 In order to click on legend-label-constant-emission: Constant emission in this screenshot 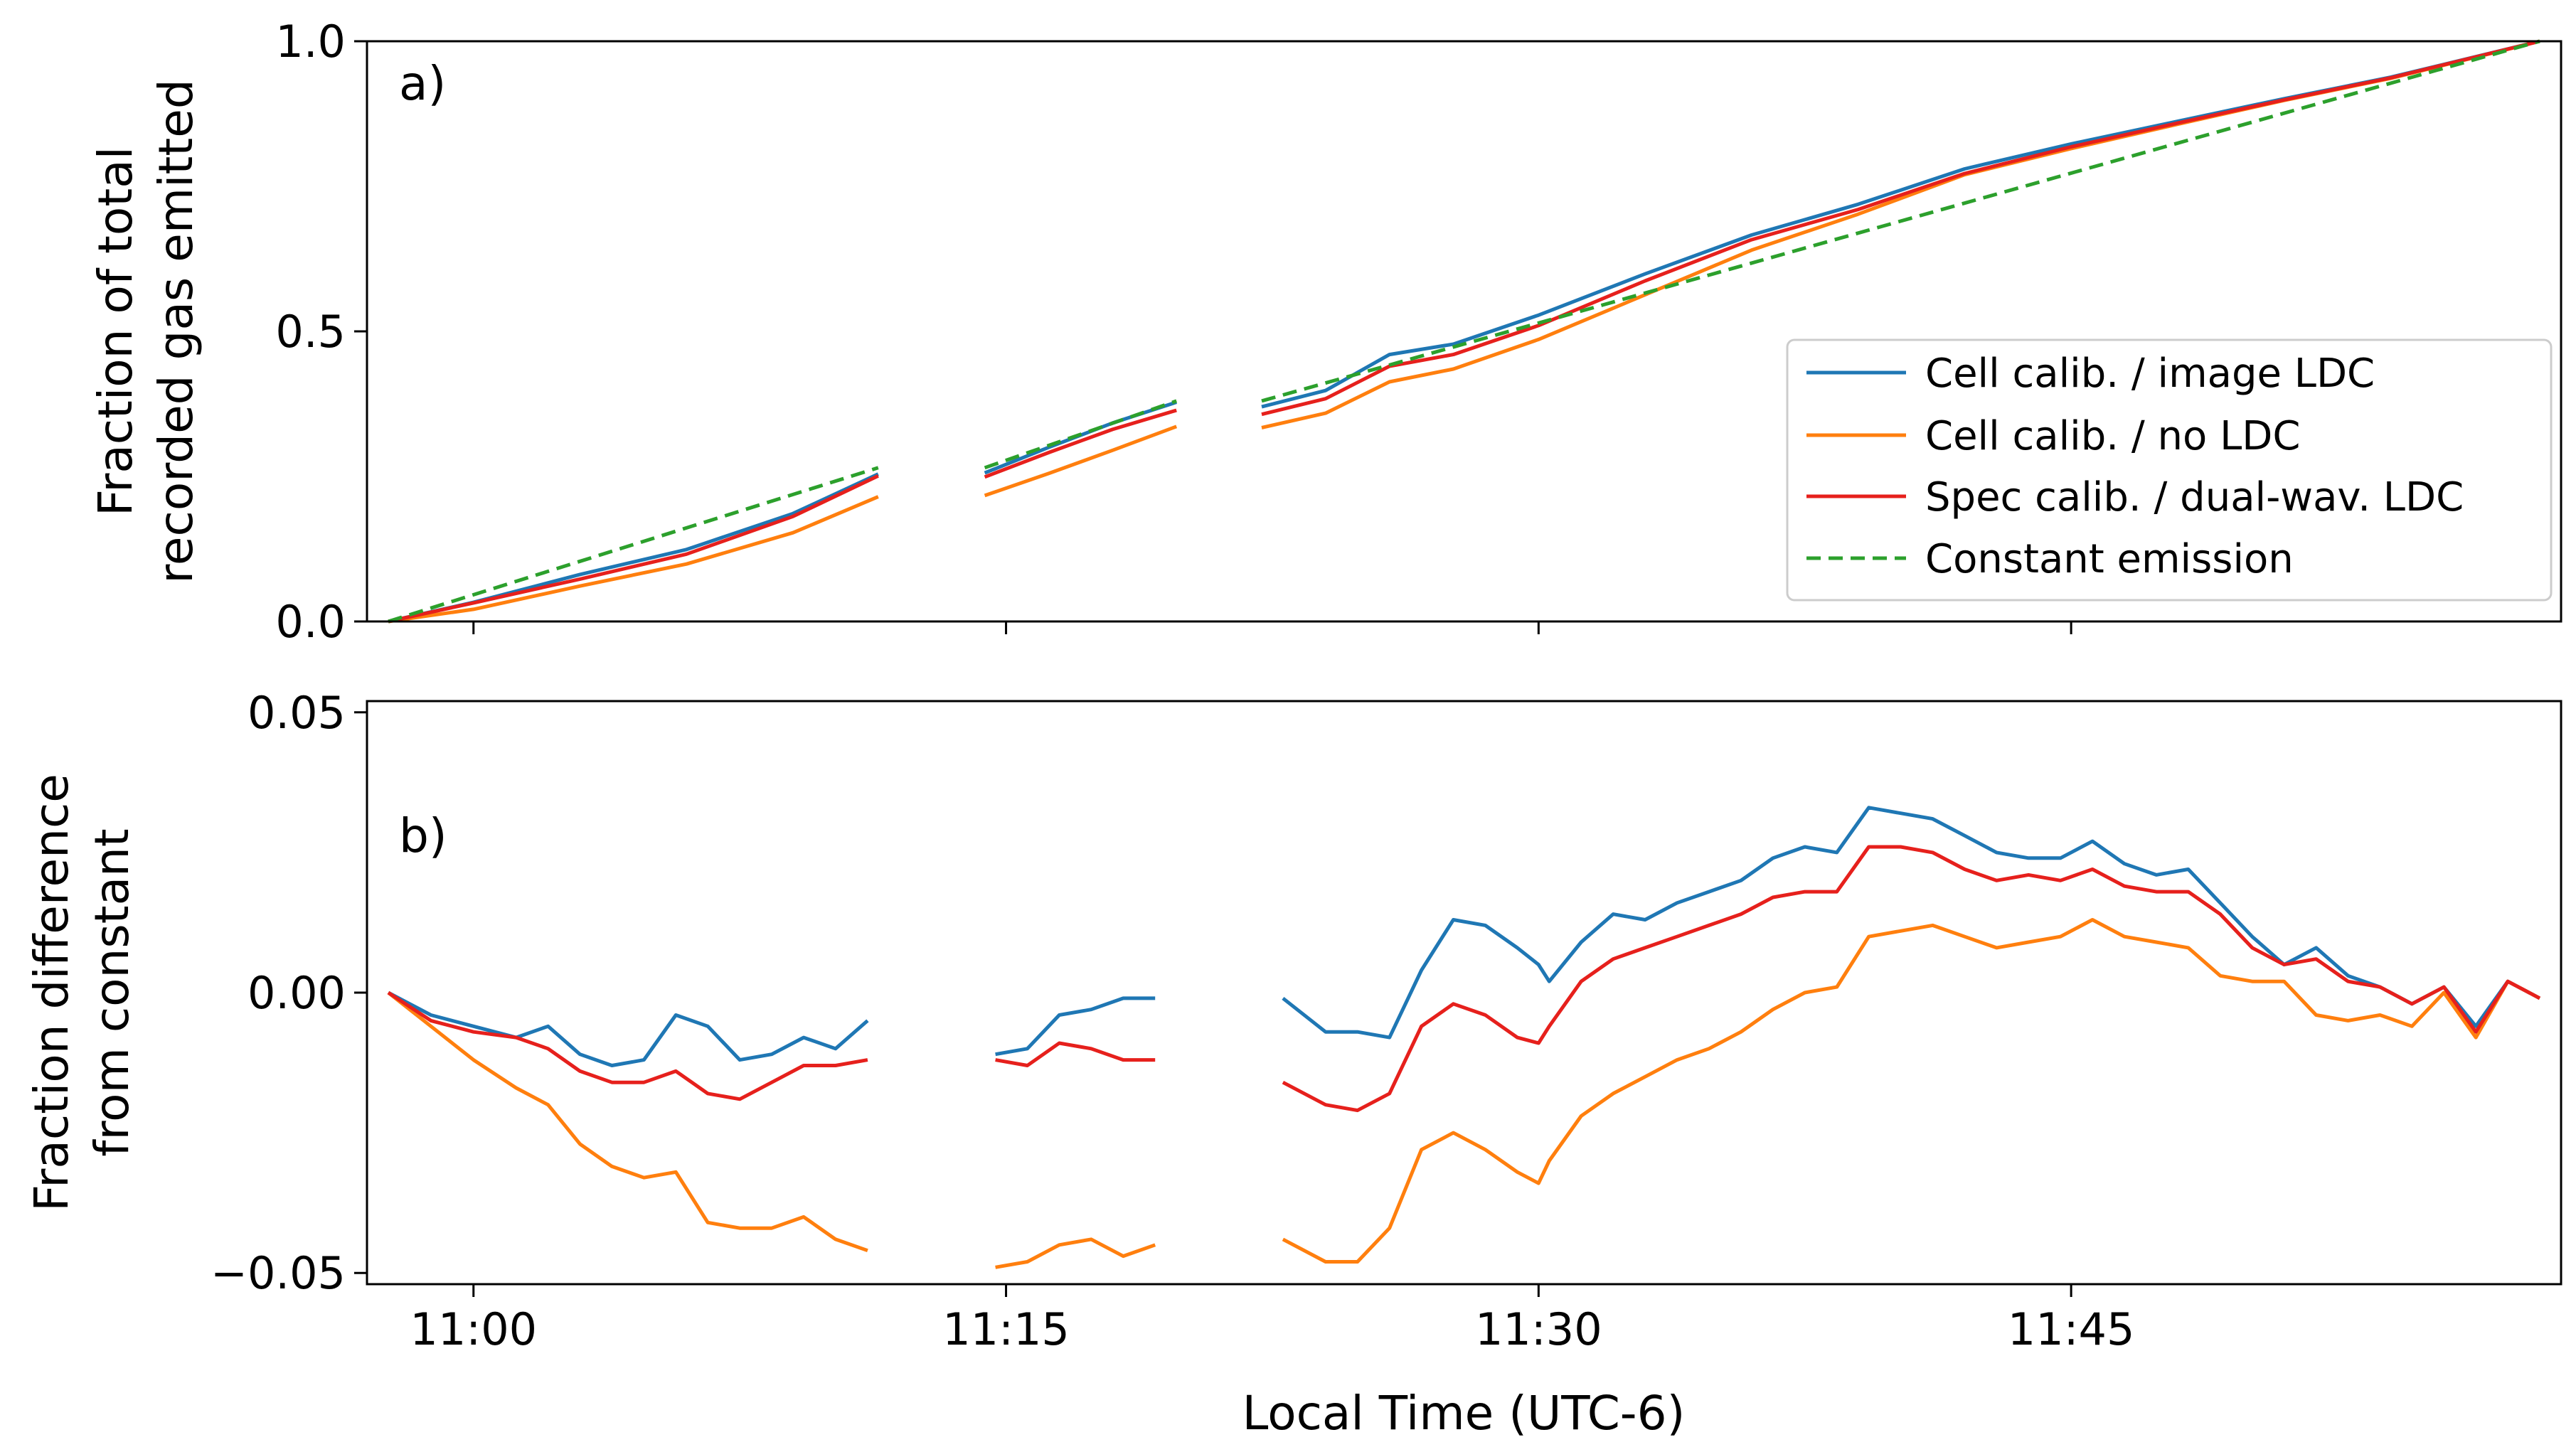, I will do `click(2109, 559)`.